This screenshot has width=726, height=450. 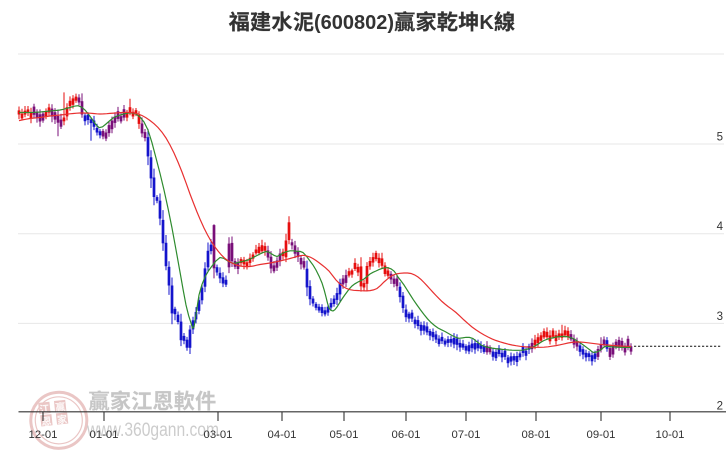 I want to click on svg-text: 05-01, so click(x=344, y=435).